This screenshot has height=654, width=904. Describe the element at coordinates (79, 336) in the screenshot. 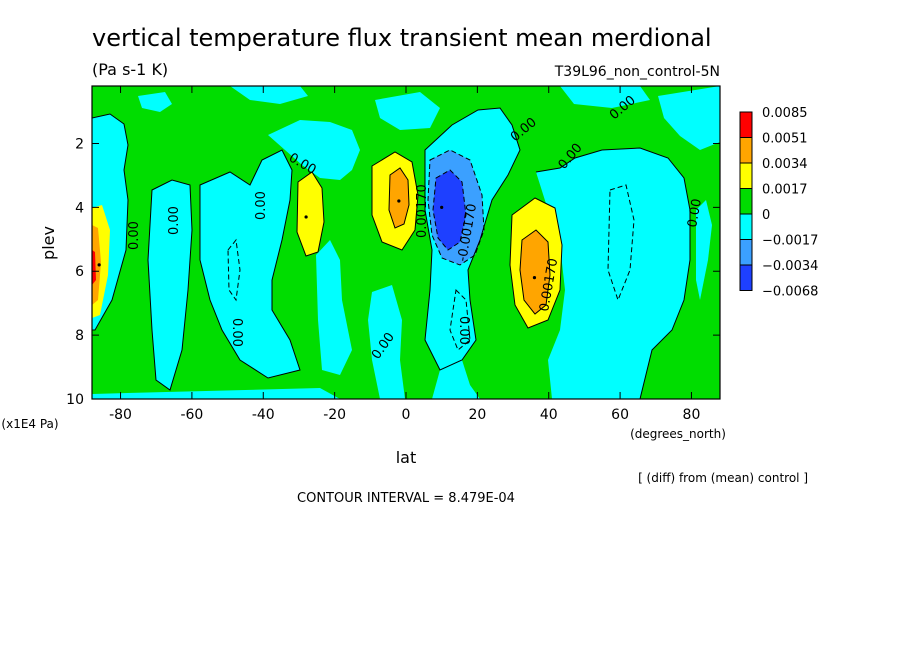

I see `y-tick-label: 8` at that location.